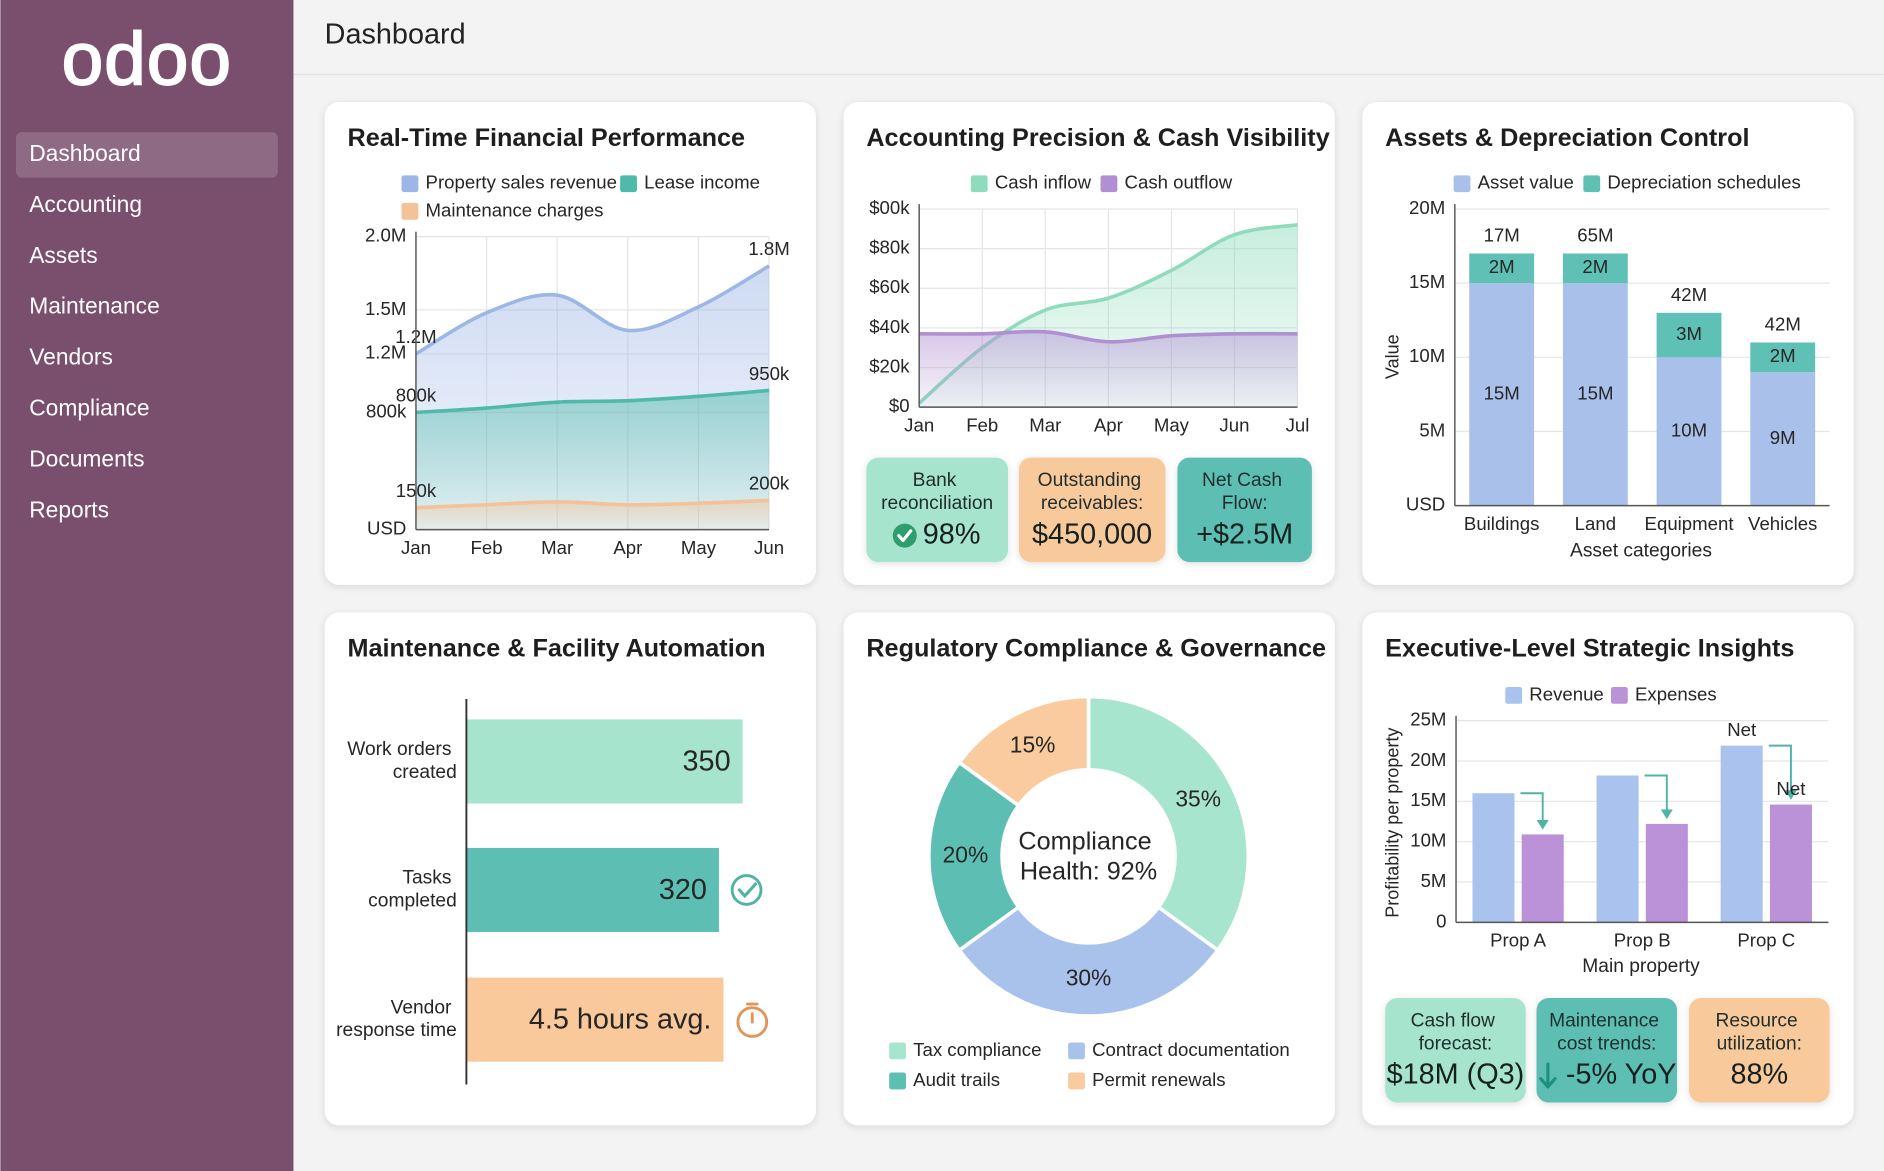 This screenshot has height=1171, width=1884. Describe the element at coordinates (395, 35) in the screenshot. I see `page-title: Dashboard` at that location.